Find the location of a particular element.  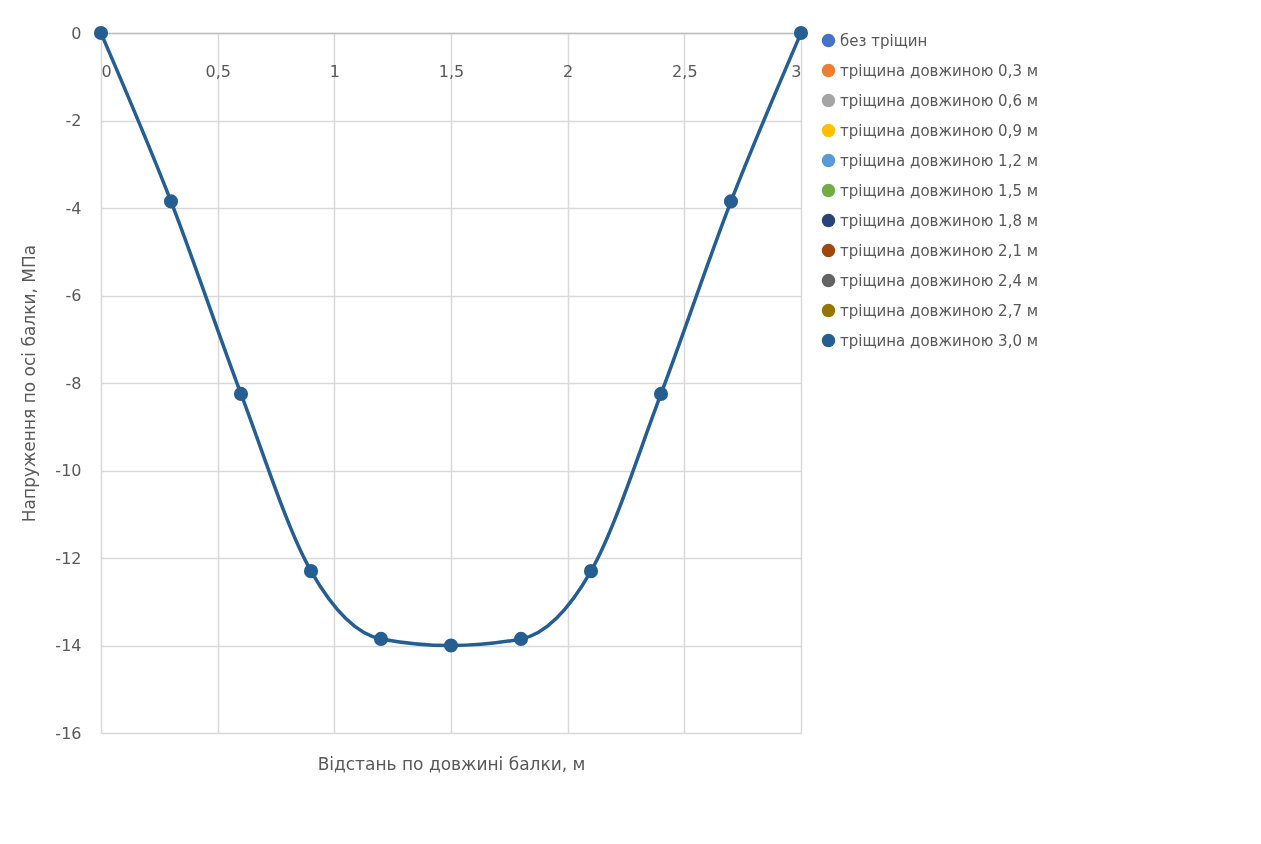

y-tick-label: -14 is located at coordinates (68, 645).